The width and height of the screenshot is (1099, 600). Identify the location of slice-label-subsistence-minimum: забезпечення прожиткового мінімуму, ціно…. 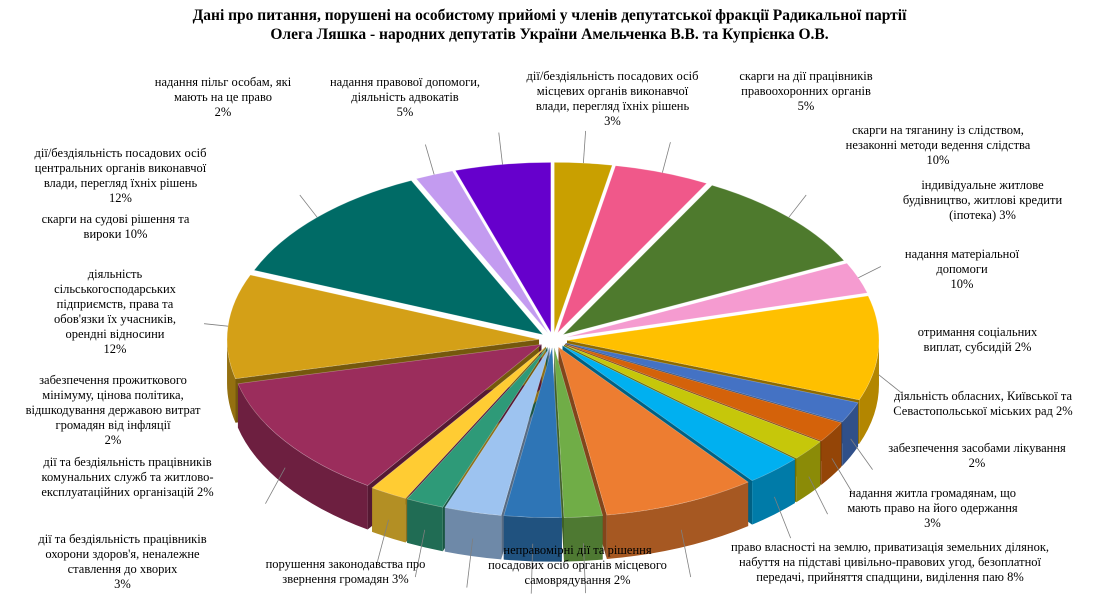
(113, 410).